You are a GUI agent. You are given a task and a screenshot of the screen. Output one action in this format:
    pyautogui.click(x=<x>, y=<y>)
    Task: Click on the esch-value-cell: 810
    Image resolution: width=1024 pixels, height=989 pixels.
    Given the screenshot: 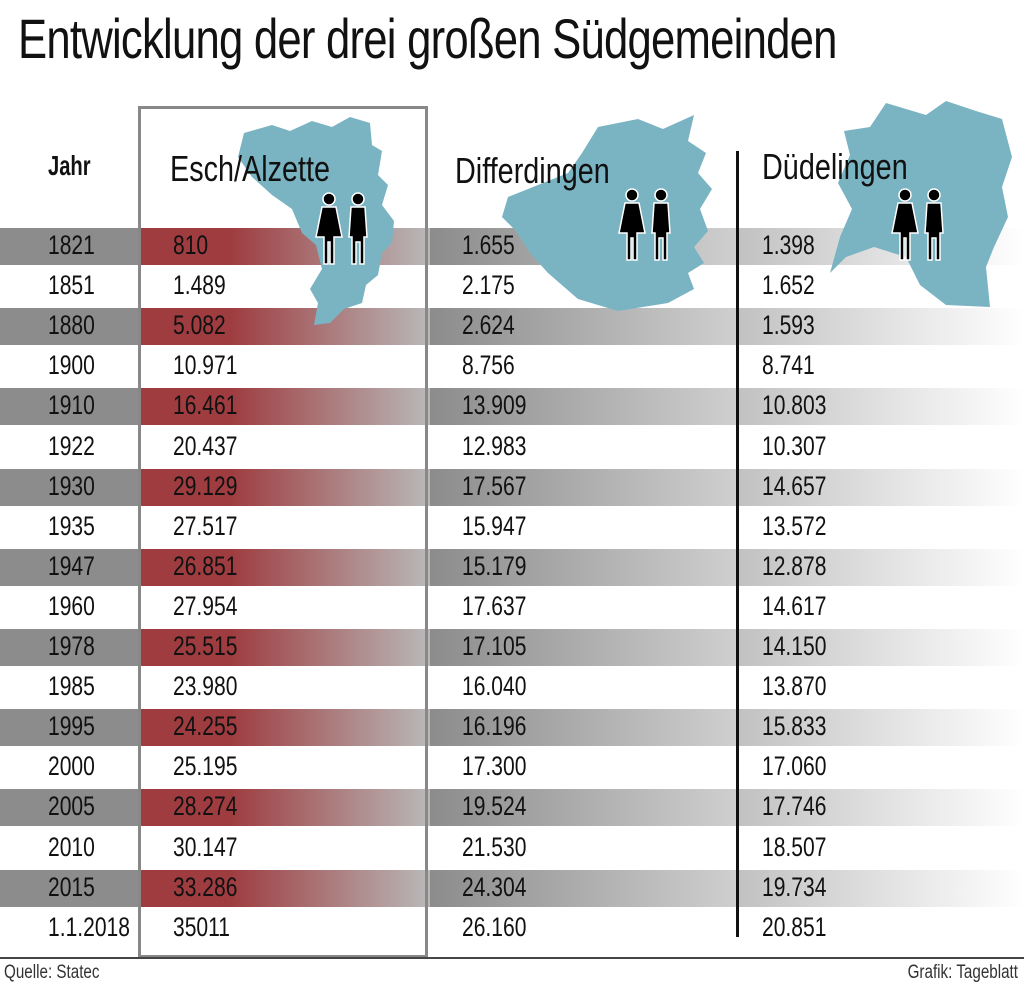 What is the action you would take?
    pyautogui.click(x=191, y=245)
    